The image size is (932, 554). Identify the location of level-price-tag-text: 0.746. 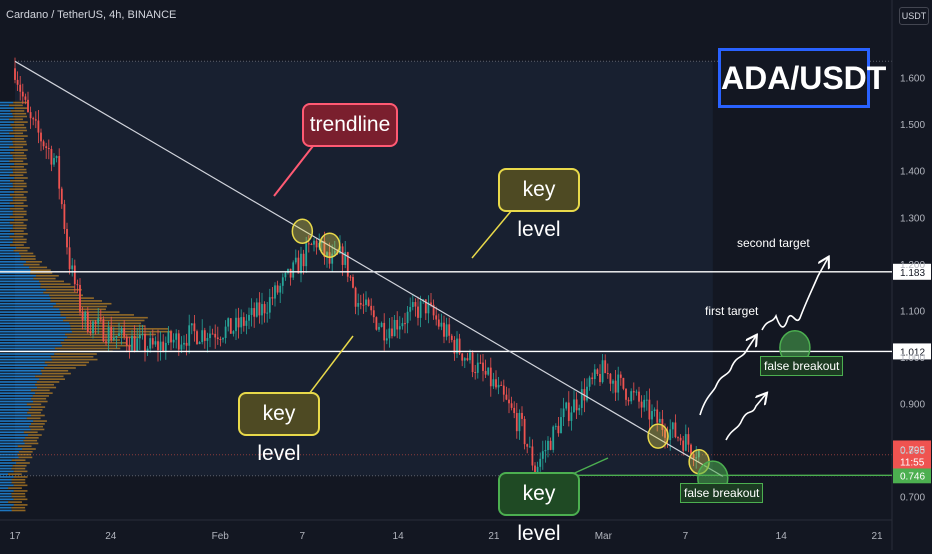
(912, 476).